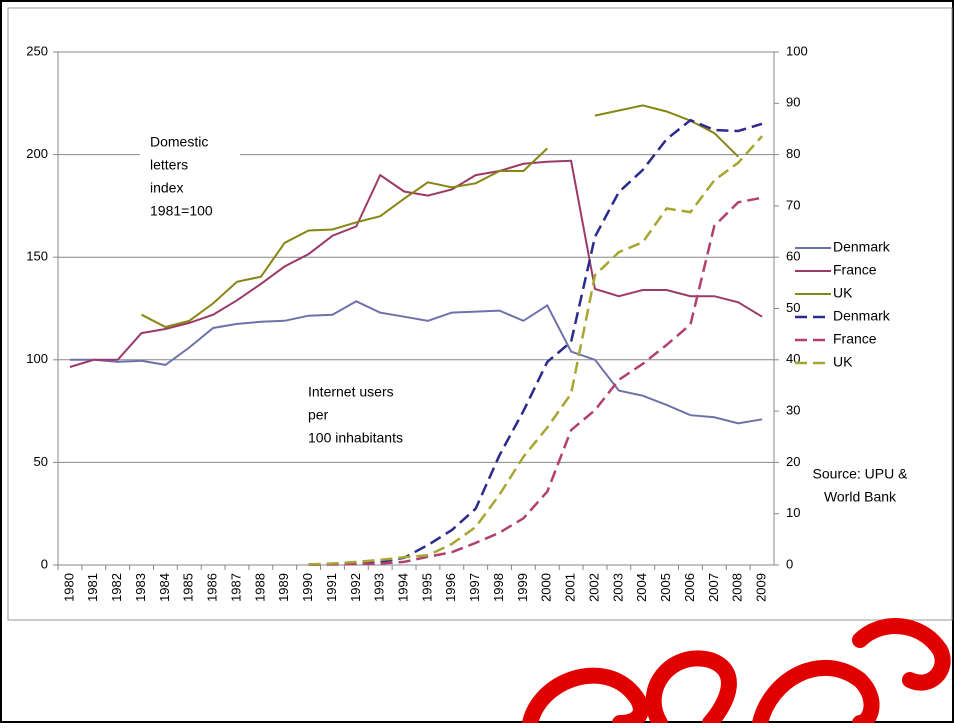 The height and width of the screenshot is (728, 954). Describe the element at coordinates (181, 211) in the screenshot. I see `annotation: 1981=100` at that location.